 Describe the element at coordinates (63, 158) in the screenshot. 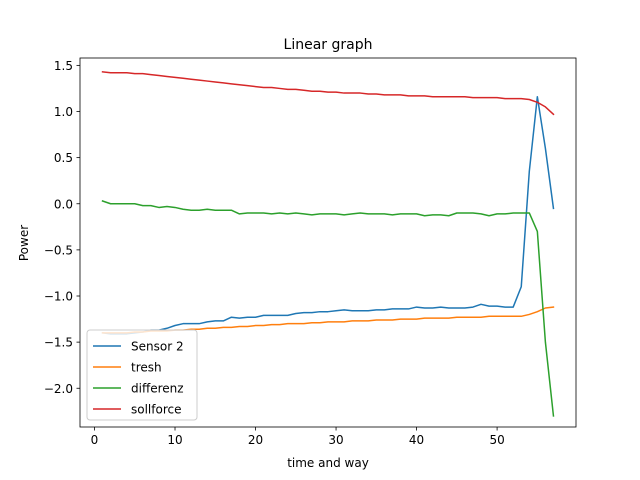

I see `y-tick-label: 0.5` at that location.